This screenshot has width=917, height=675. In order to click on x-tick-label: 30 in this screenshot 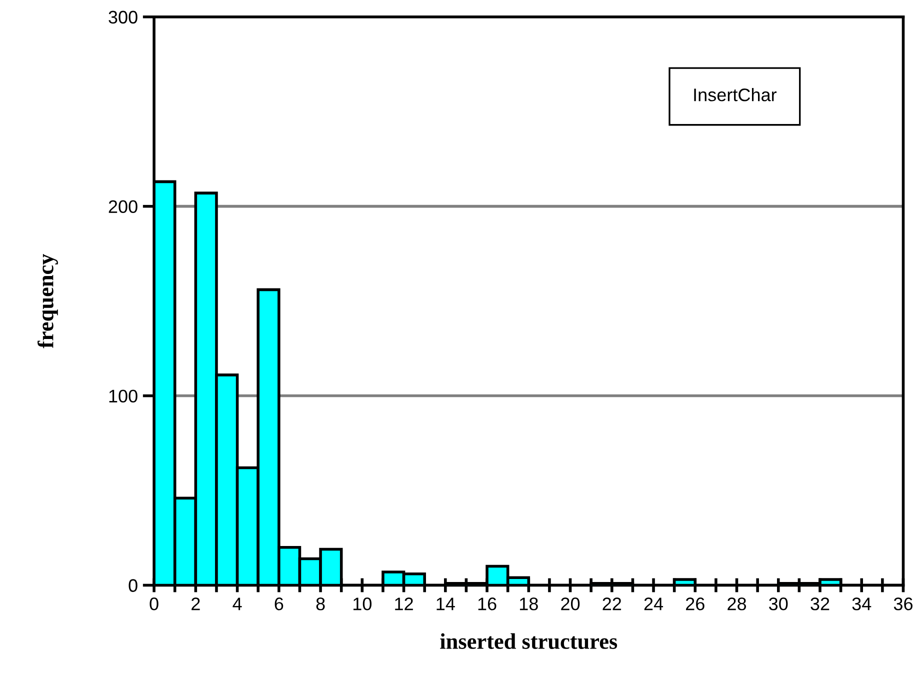, I will do `click(778, 604)`.